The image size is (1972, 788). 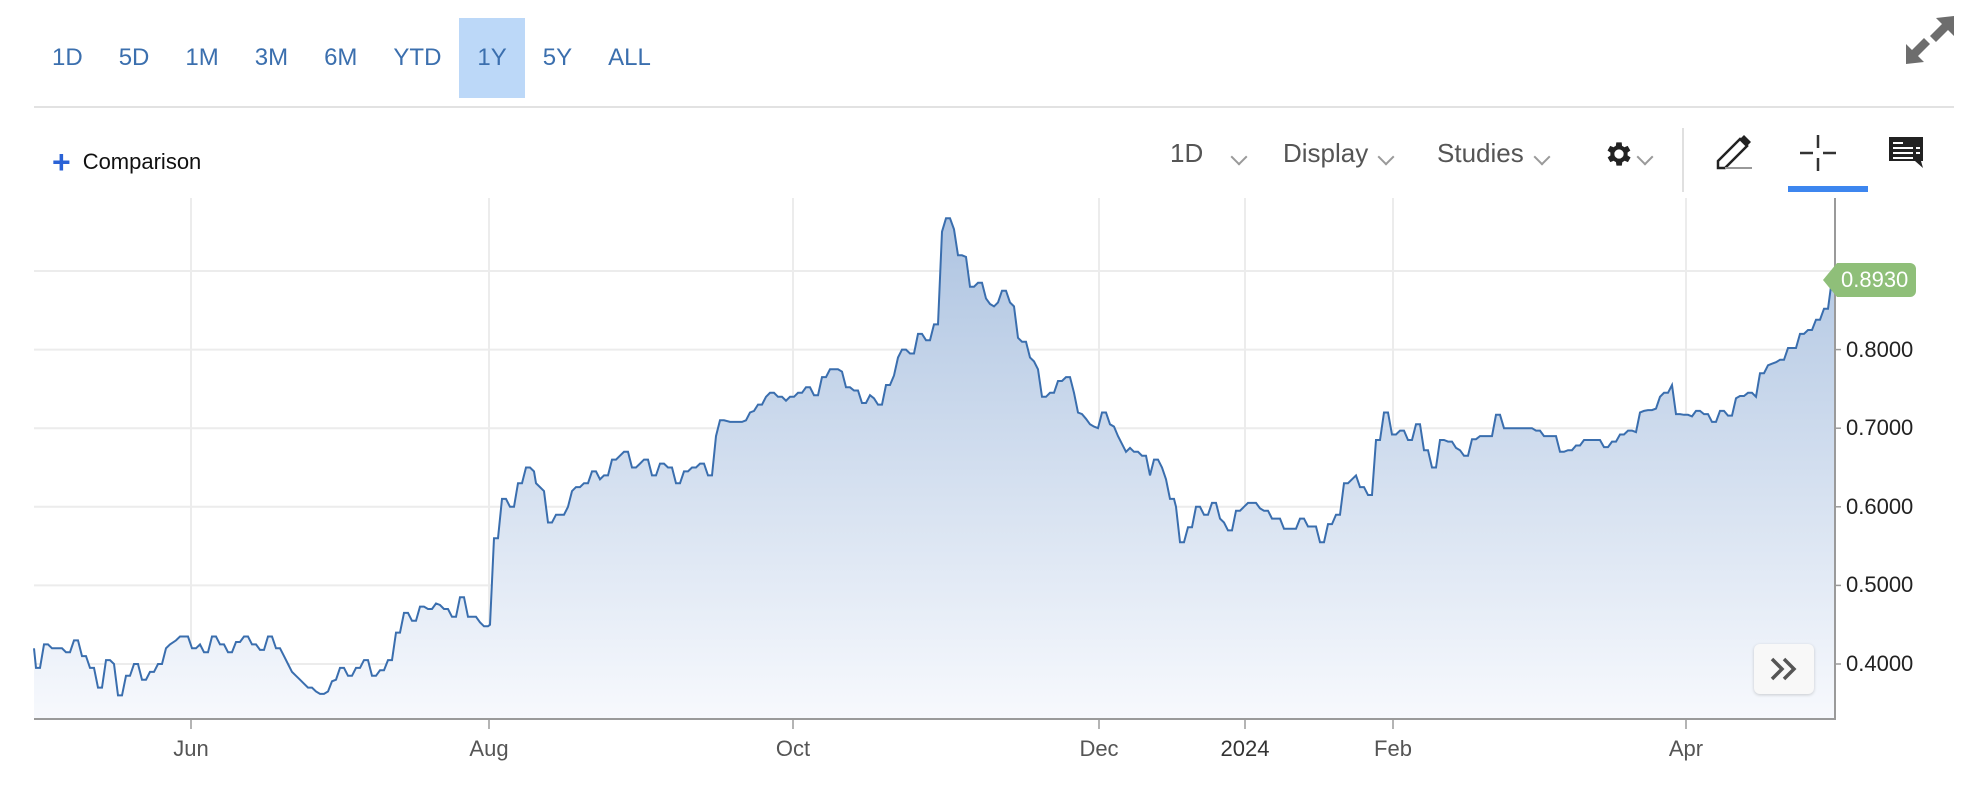 What do you see at coordinates (986, 160) in the screenshot?
I see `chart-toolbar: + Comparison 1D Display Studies` at bounding box center [986, 160].